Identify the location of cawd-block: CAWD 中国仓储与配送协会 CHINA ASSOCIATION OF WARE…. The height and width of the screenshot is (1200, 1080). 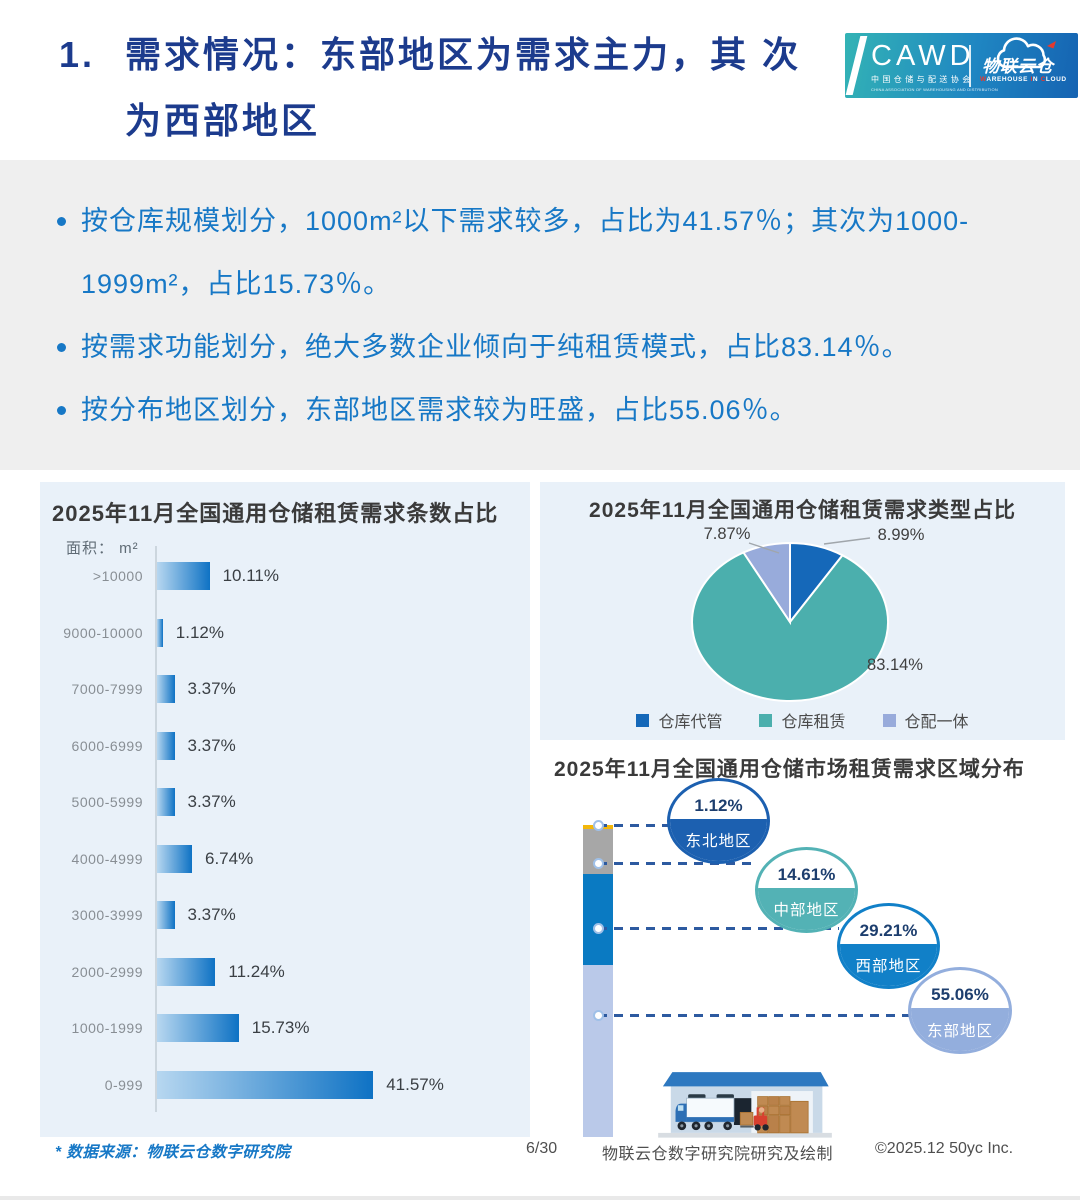
(934, 66).